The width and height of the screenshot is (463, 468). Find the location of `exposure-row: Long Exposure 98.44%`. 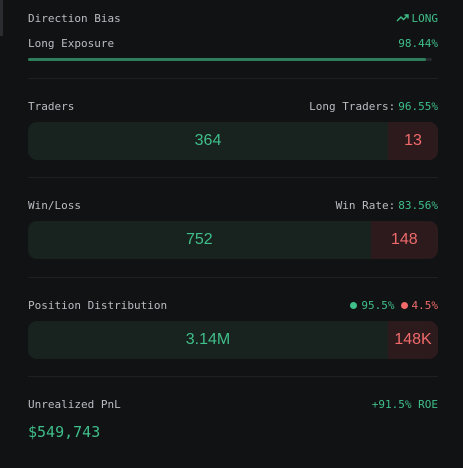

exposure-row: Long Exposure 98.44% is located at coordinates (233, 43).